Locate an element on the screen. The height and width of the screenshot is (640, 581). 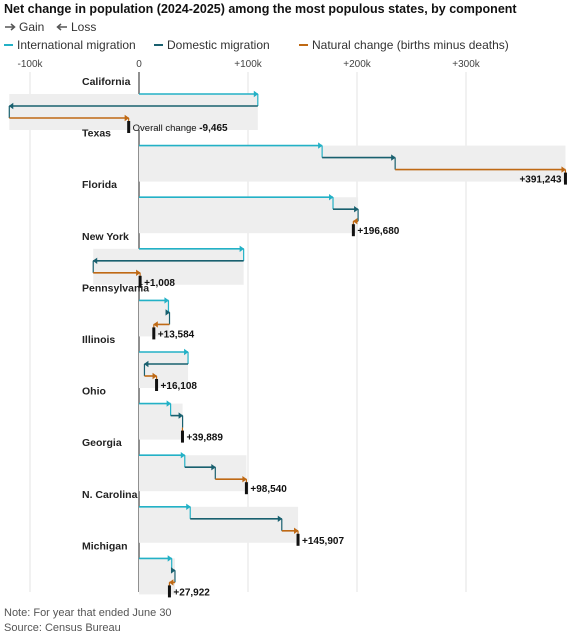
legend-gain: Gain is located at coordinates (24, 27).